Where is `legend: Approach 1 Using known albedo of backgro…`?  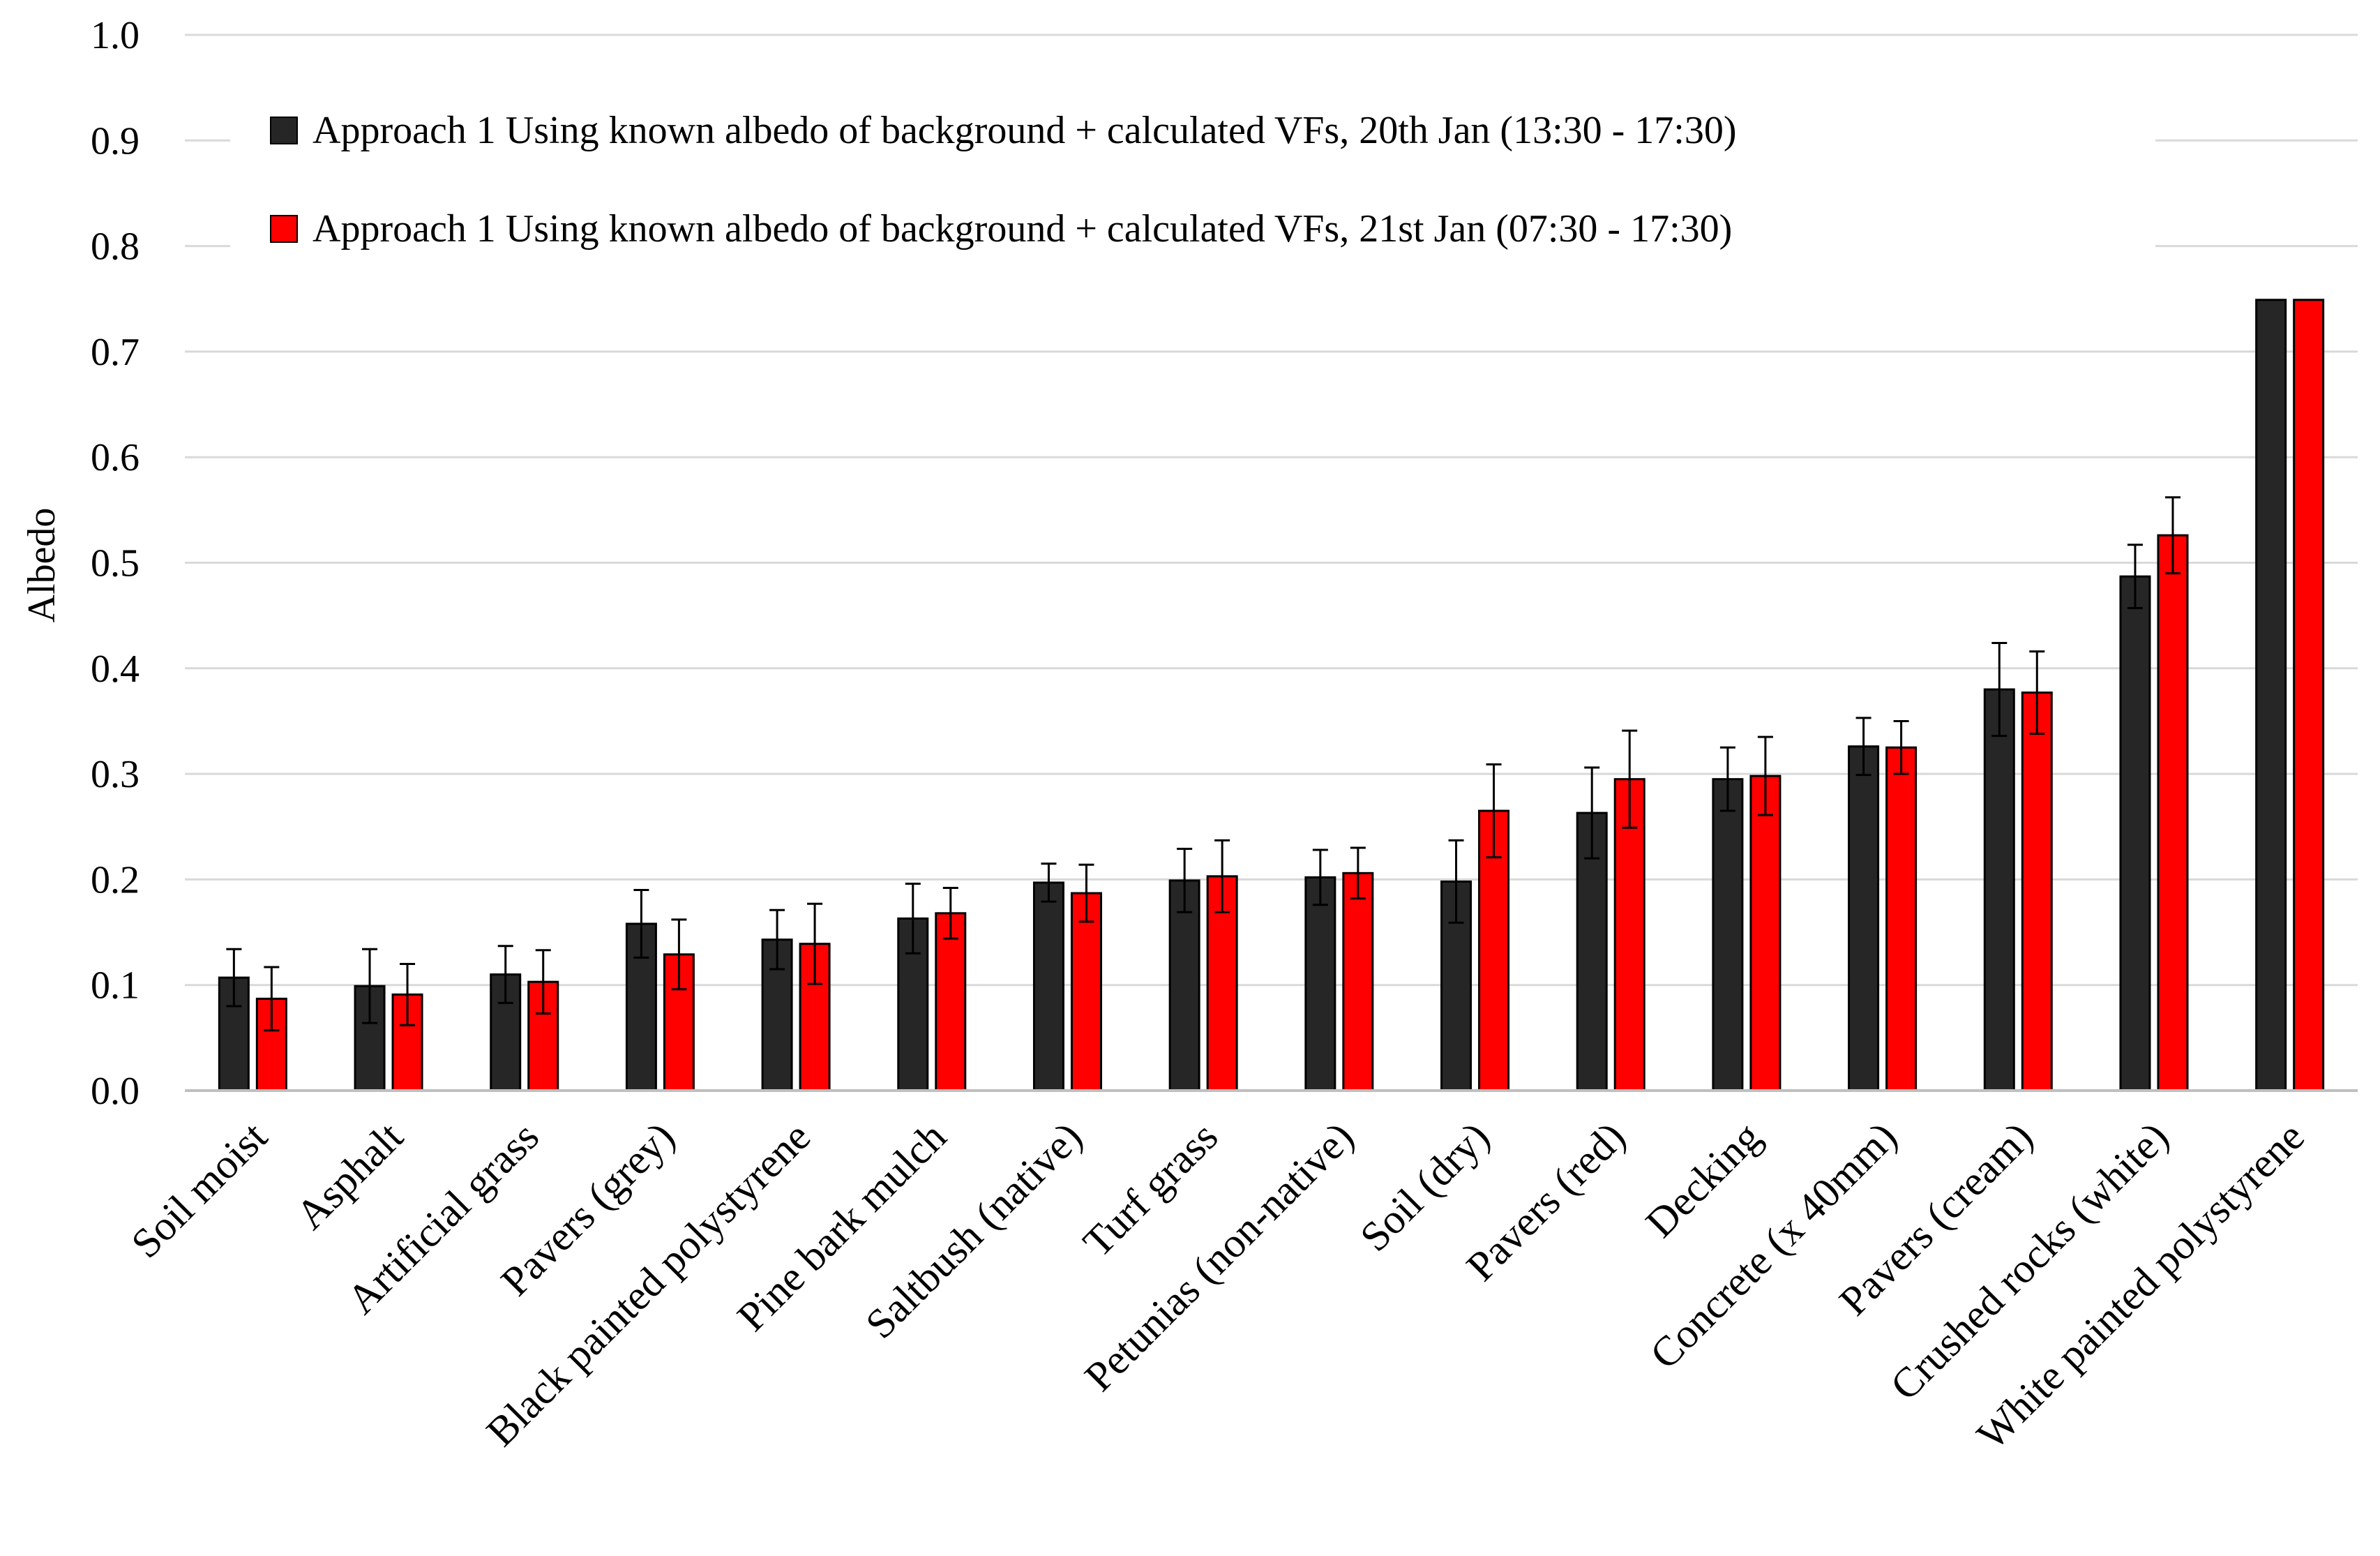 legend: Approach 1 Using known albedo of backgro… is located at coordinates (1192, 177).